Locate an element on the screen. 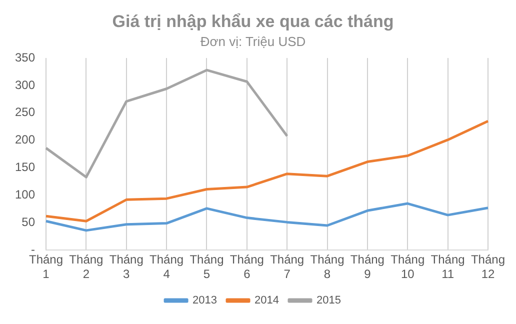  legend-label: 2015 is located at coordinates (328, 300).